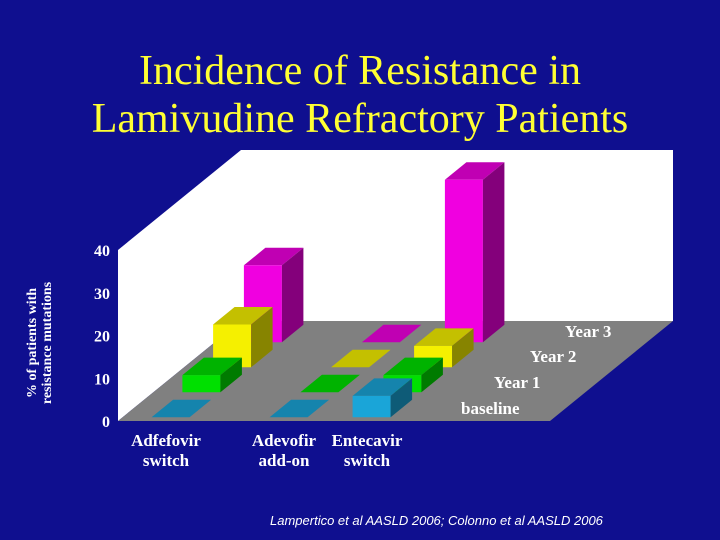 The height and width of the screenshot is (540, 720). Describe the element at coordinates (490, 408) in the screenshot. I see `series-label: baseline` at that location.